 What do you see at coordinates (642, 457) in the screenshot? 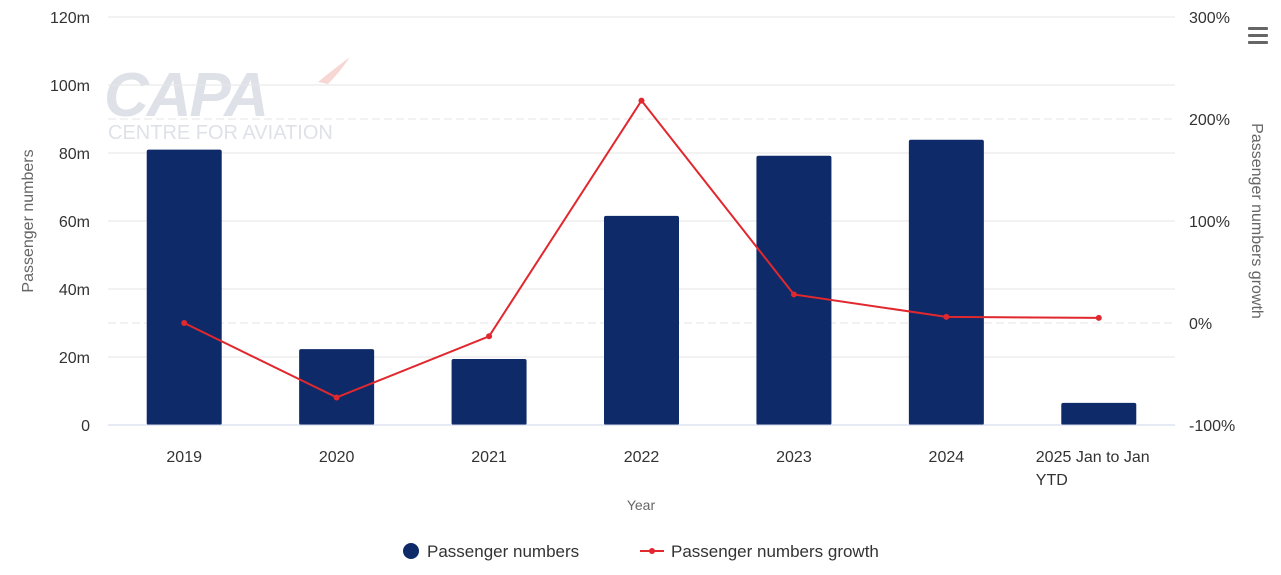
I see `x-tick-label: 2022` at bounding box center [642, 457].